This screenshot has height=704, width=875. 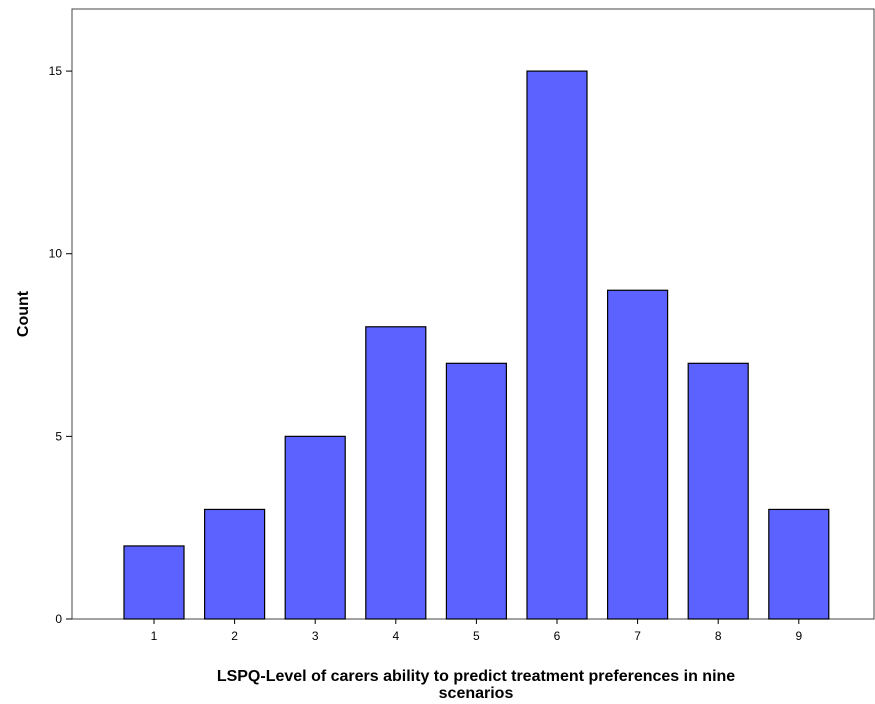 What do you see at coordinates (476, 636) in the screenshot?
I see `x-tick-label-5: 5` at bounding box center [476, 636].